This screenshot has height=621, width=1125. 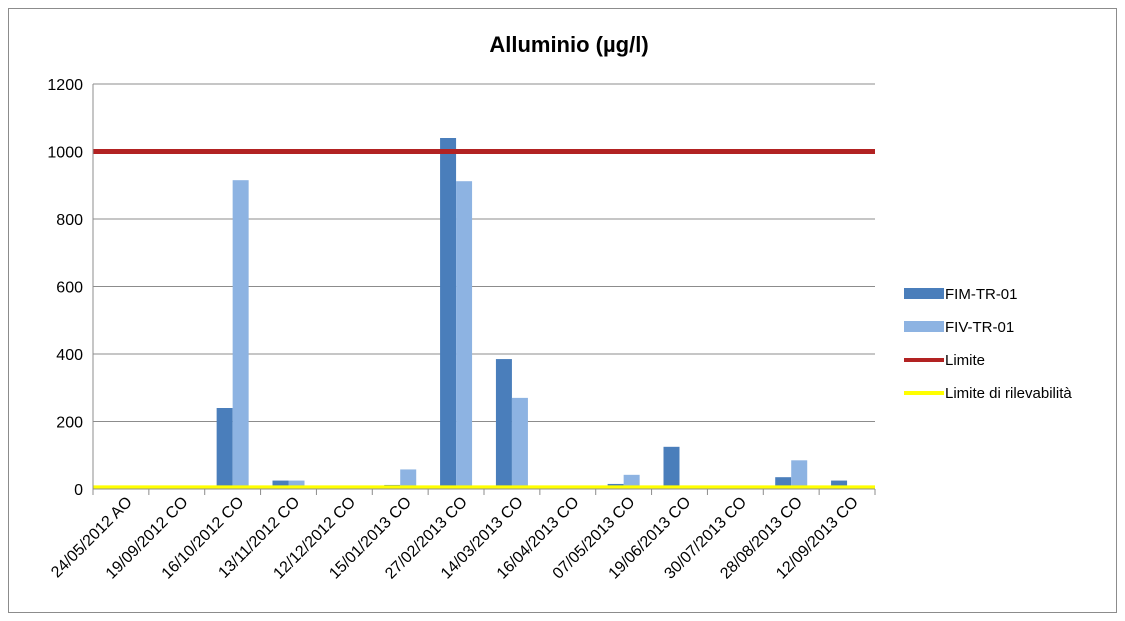 What do you see at coordinates (1008, 393) in the screenshot?
I see `legend-label: Limite di rilevabilità` at bounding box center [1008, 393].